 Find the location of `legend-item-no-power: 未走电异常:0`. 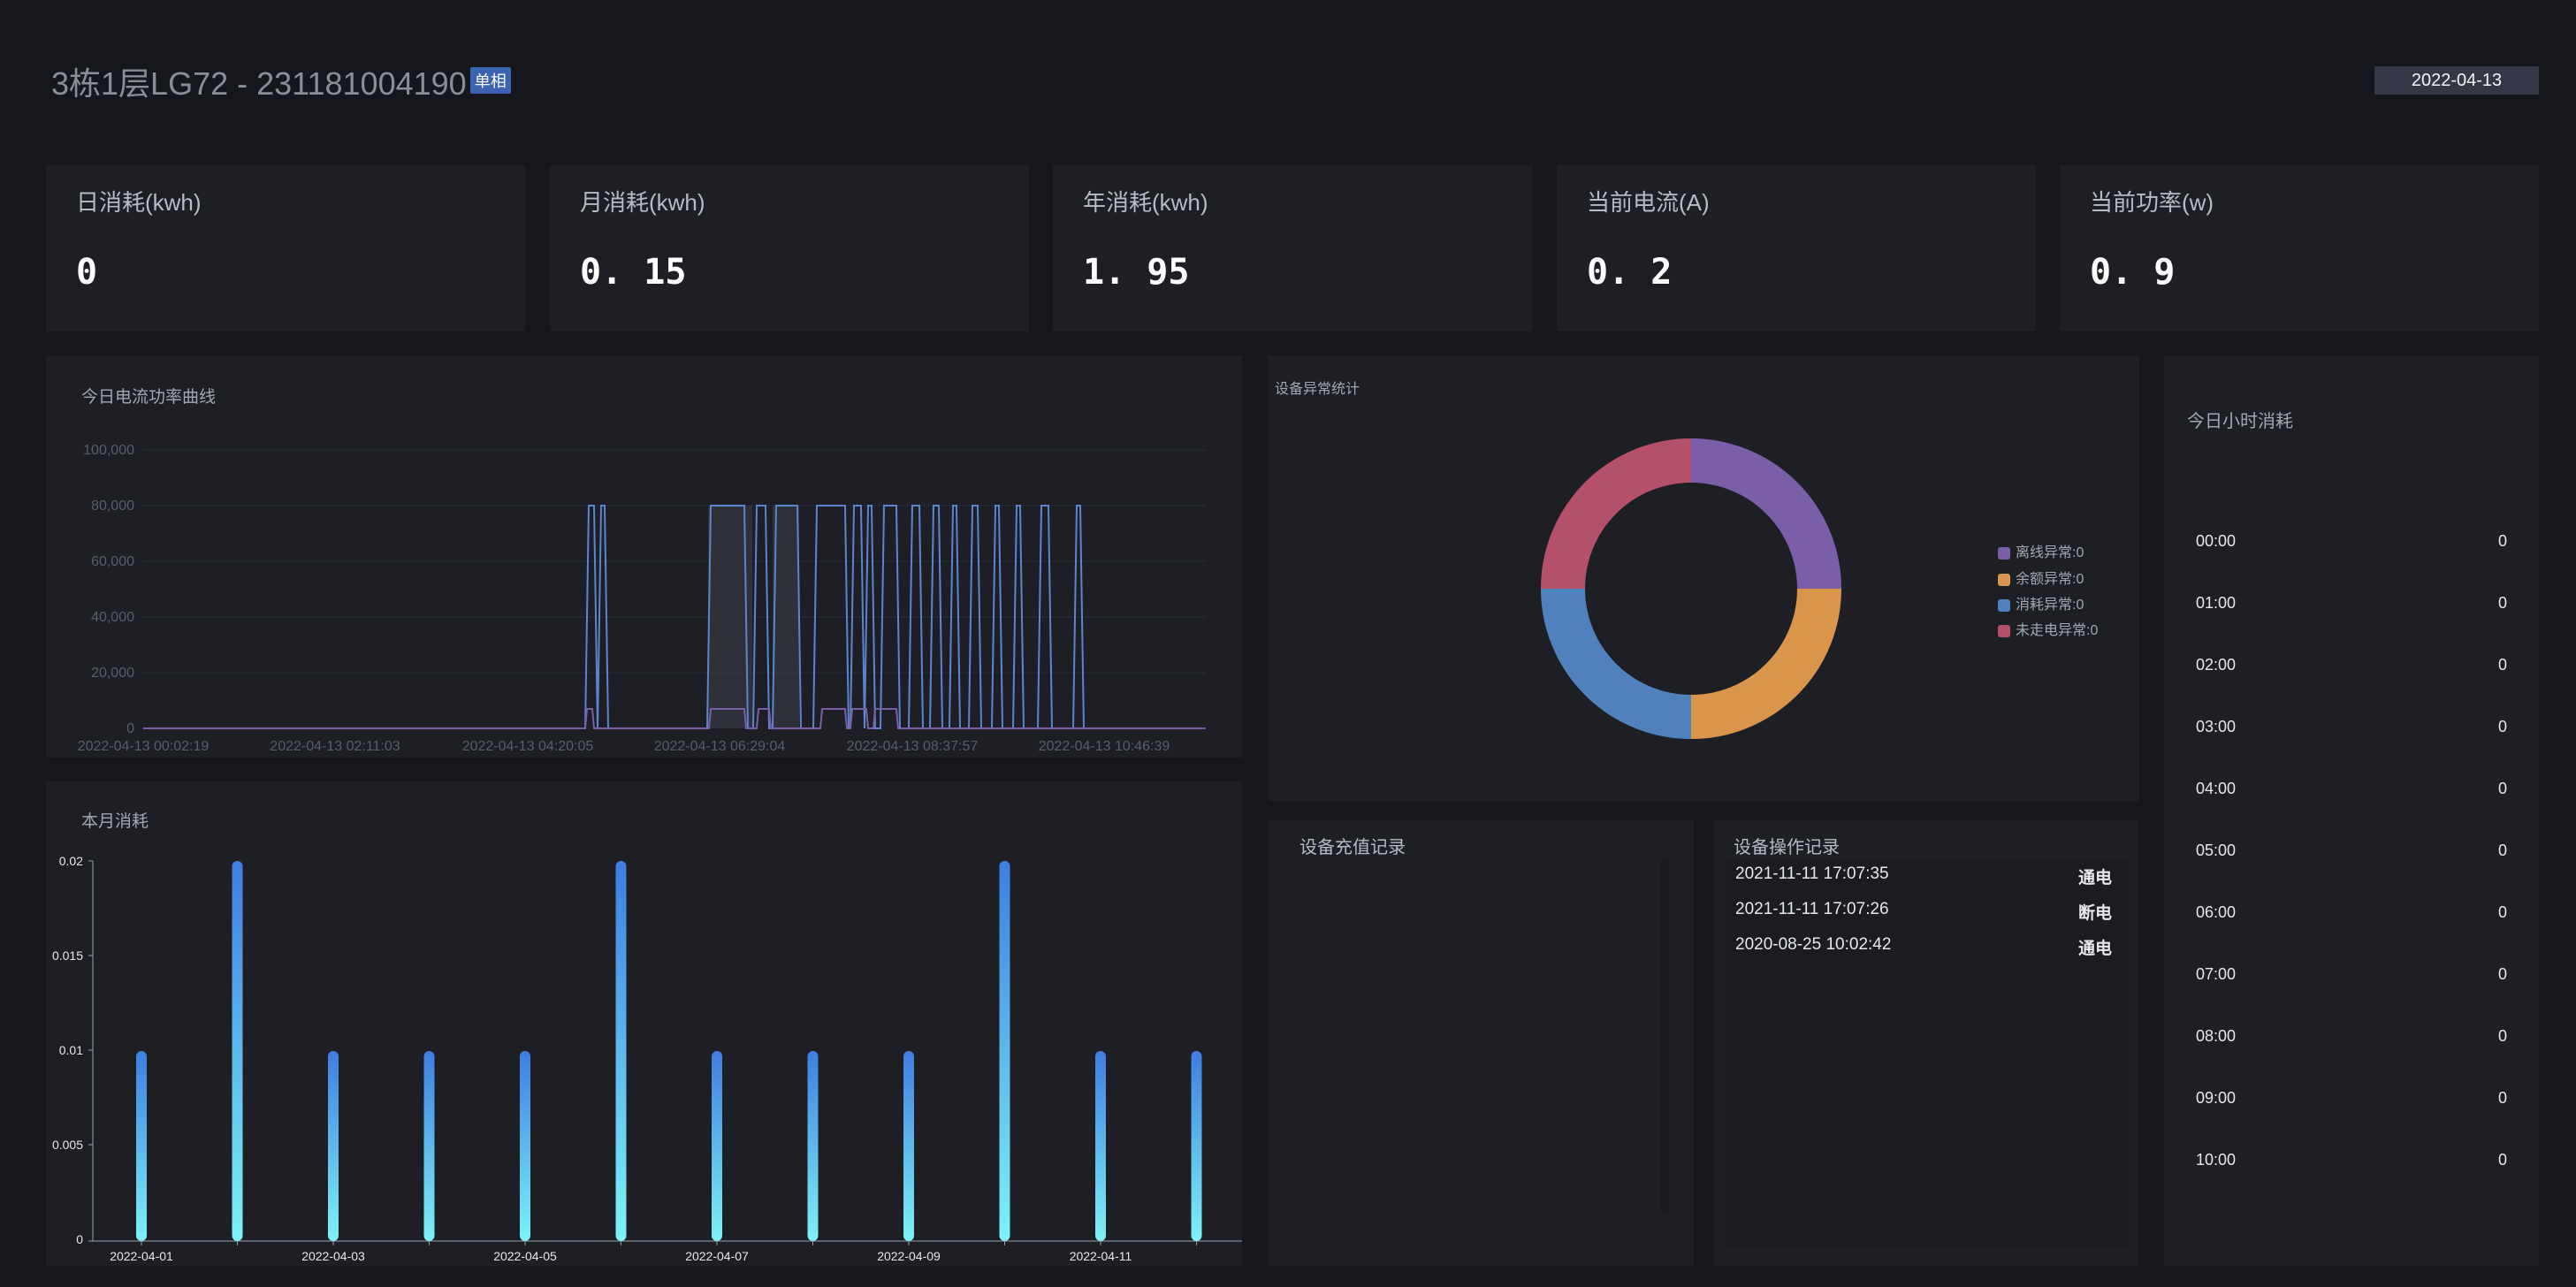

legend-item-no-power: 未走电异常:0 is located at coordinates (2048, 628).